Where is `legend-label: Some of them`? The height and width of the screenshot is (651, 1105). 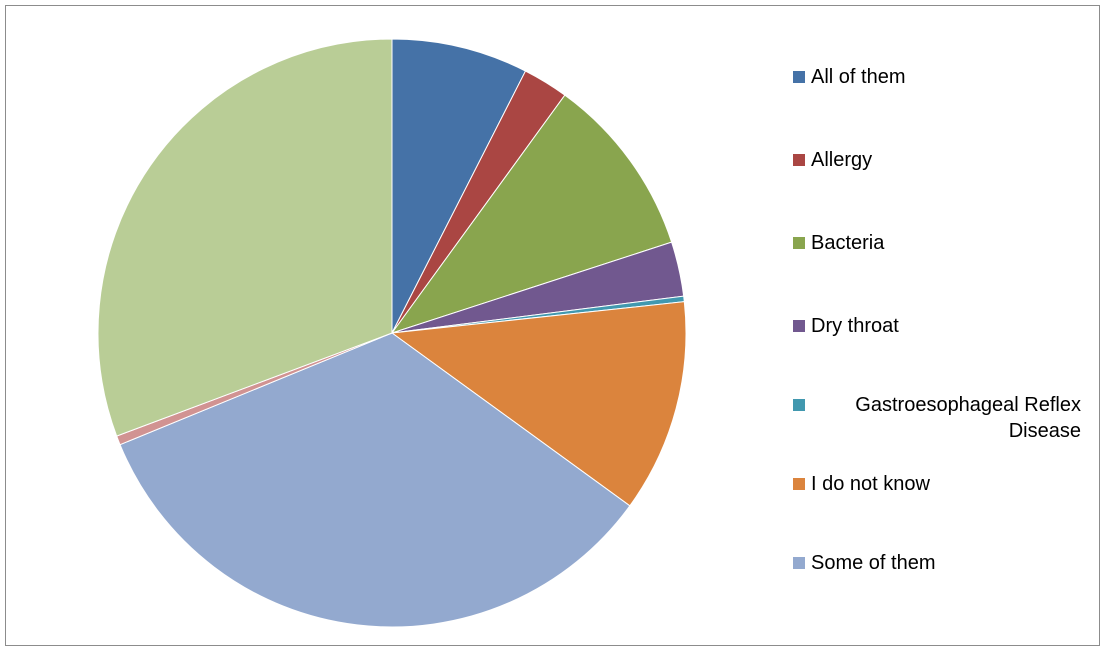
legend-label: Some of them is located at coordinates (873, 563).